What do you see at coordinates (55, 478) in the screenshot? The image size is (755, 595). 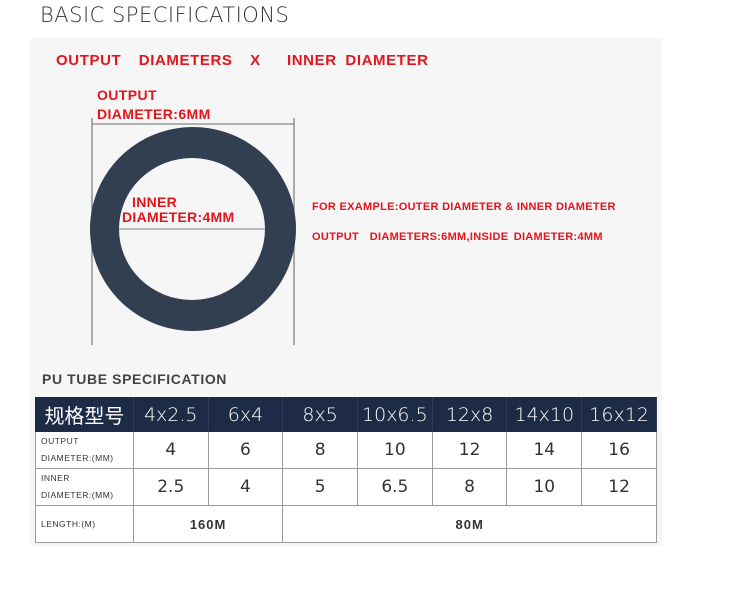 I see `row-label-line: INNER` at bounding box center [55, 478].